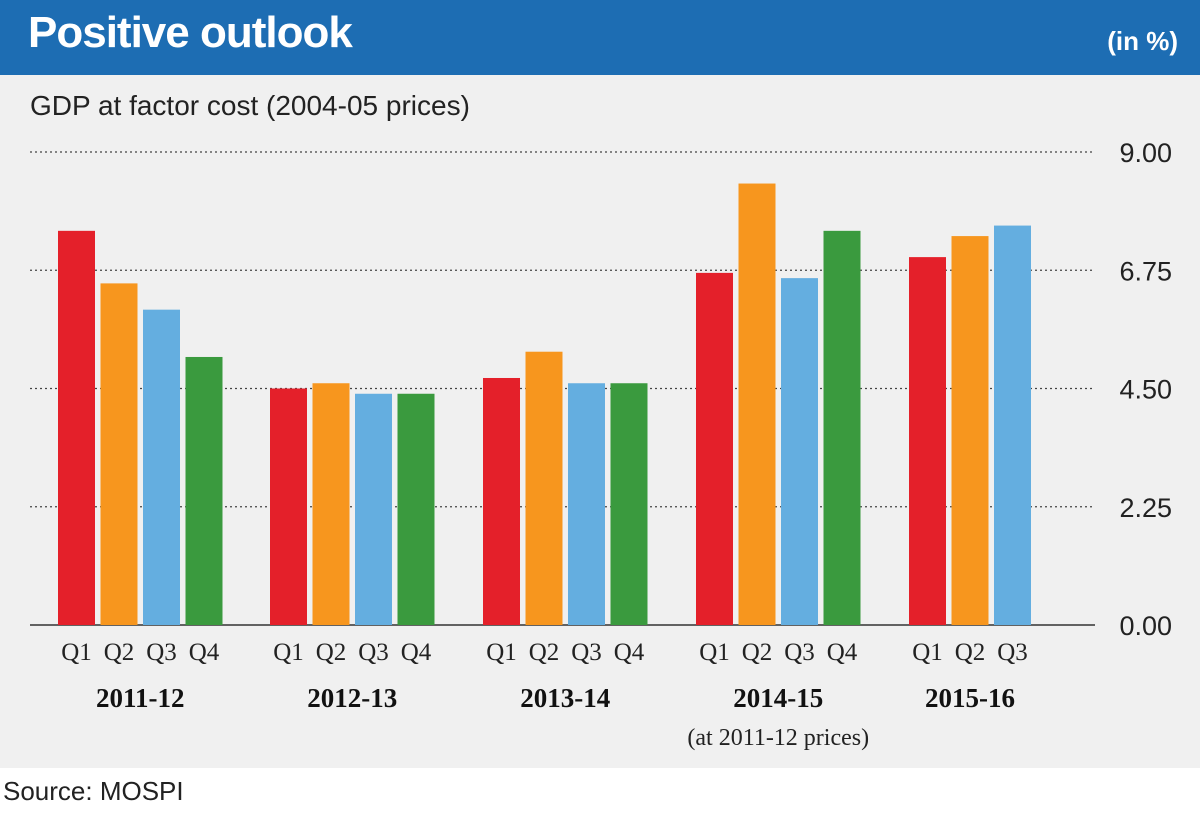 The height and width of the screenshot is (817, 1200). Describe the element at coordinates (799, 451) in the screenshot. I see `bar-2014-15-Q3` at that location.